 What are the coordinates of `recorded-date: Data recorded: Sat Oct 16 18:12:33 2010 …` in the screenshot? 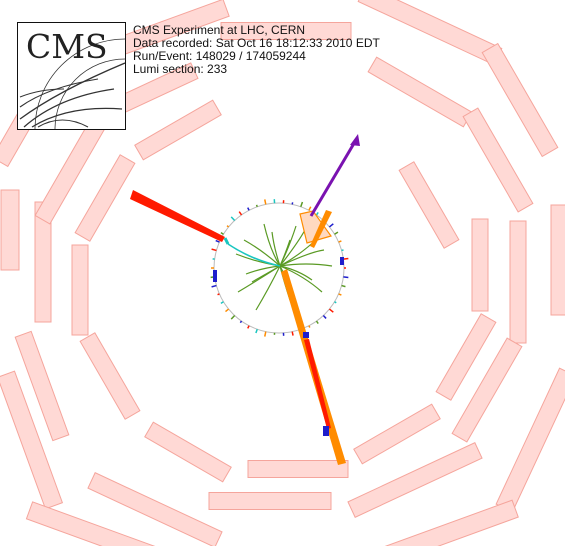 It's located at (256, 43).